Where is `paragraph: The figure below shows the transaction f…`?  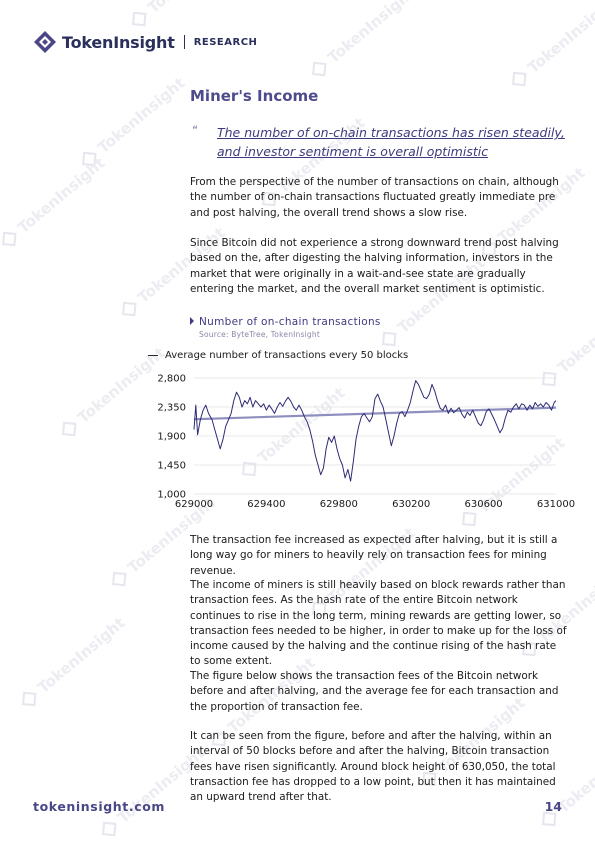
paragraph: The figure below shows the transaction f… is located at coordinates (374, 691).